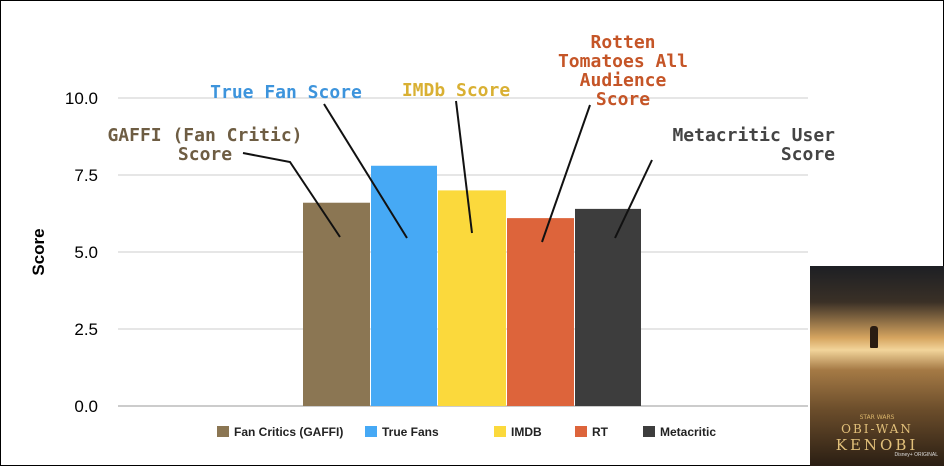 The image size is (944, 466). I want to click on annotation-label: Metacritic User, so click(753, 135).